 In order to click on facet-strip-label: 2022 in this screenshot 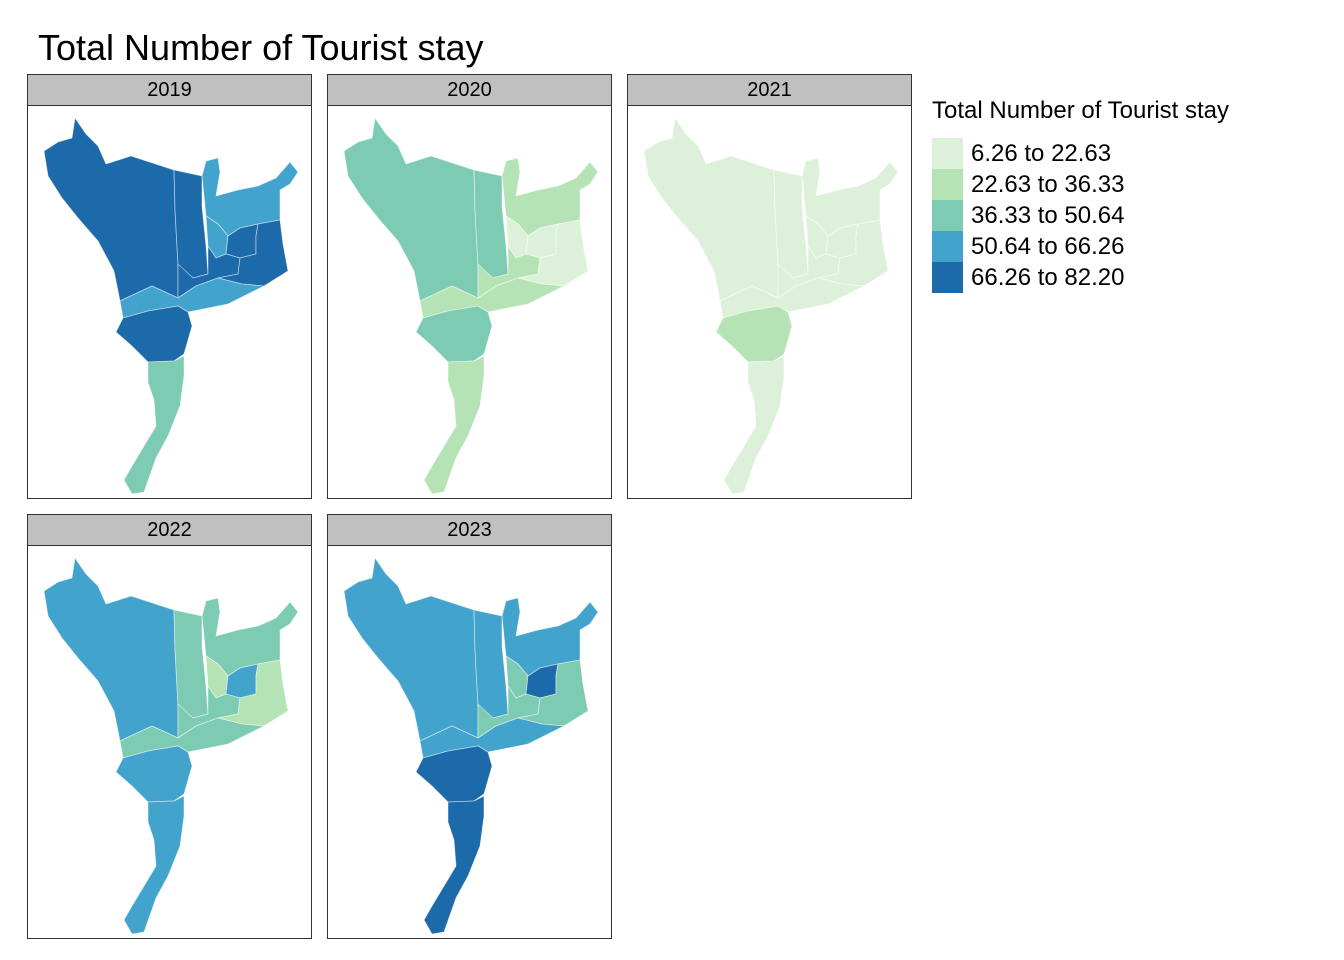, I will do `click(169, 530)`.